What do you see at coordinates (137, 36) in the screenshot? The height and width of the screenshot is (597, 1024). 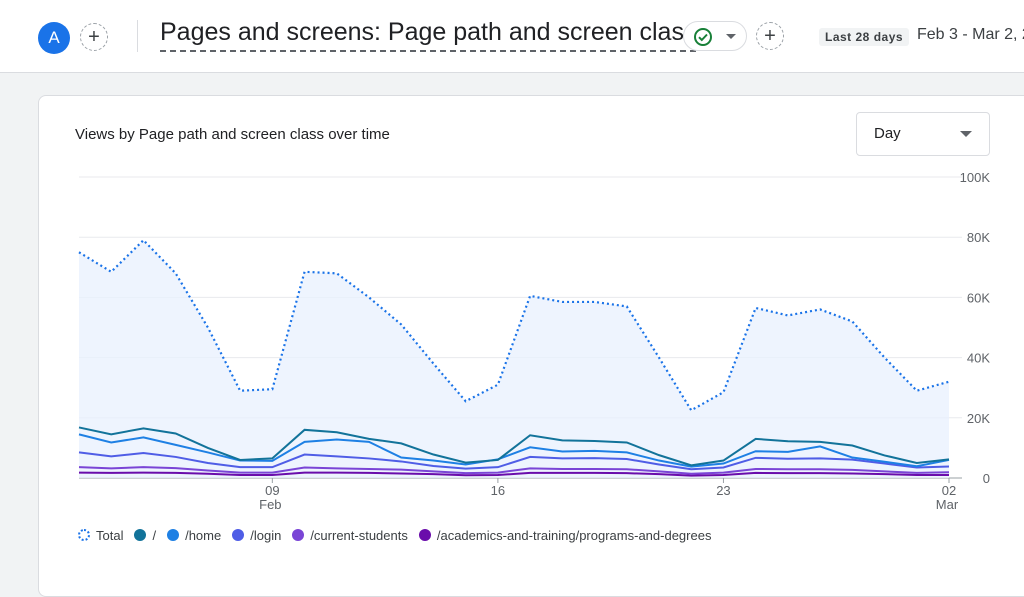 I see `toolbar-divider` at bounding box center [137, 36].